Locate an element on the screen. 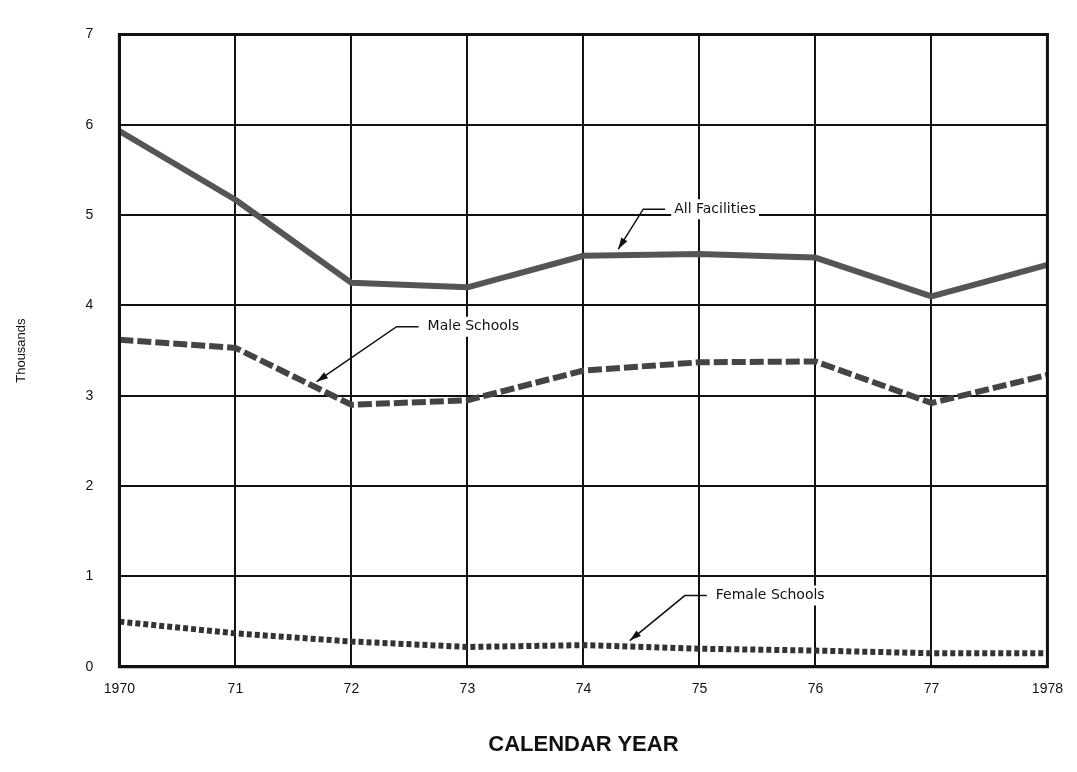 The width and height of the screenshot is (1077, 772). y-tick-label: 4 is located at coordinates (89, 304).